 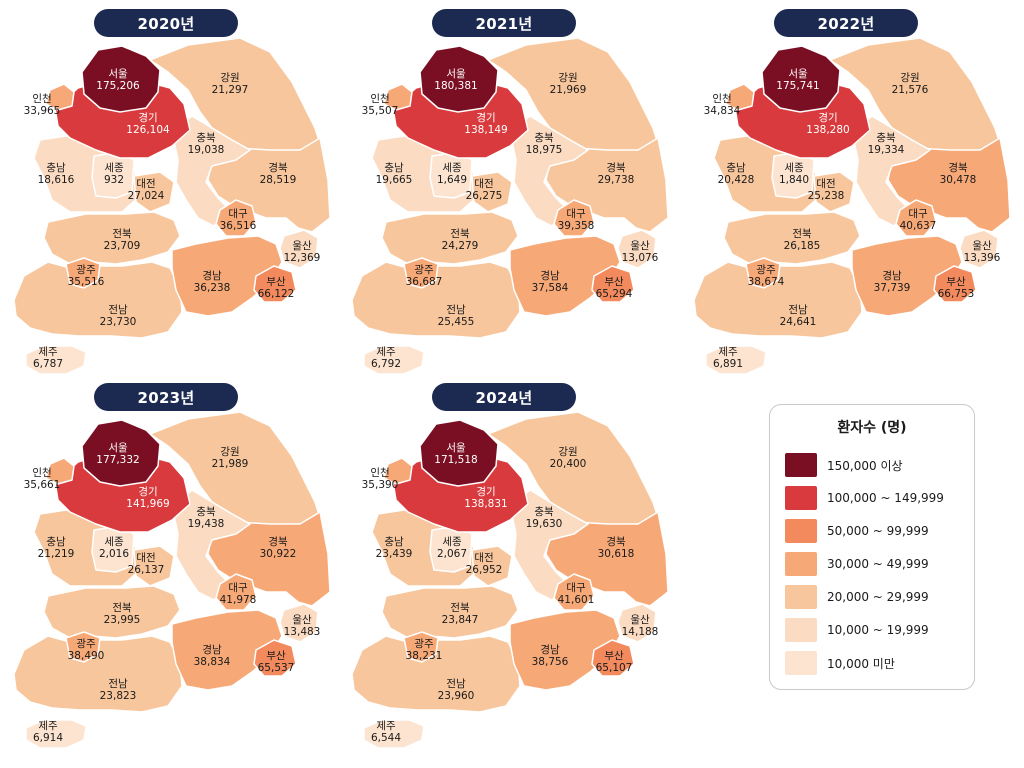 I want to click on patient-count: 66,122, so click(x=276, y=294).